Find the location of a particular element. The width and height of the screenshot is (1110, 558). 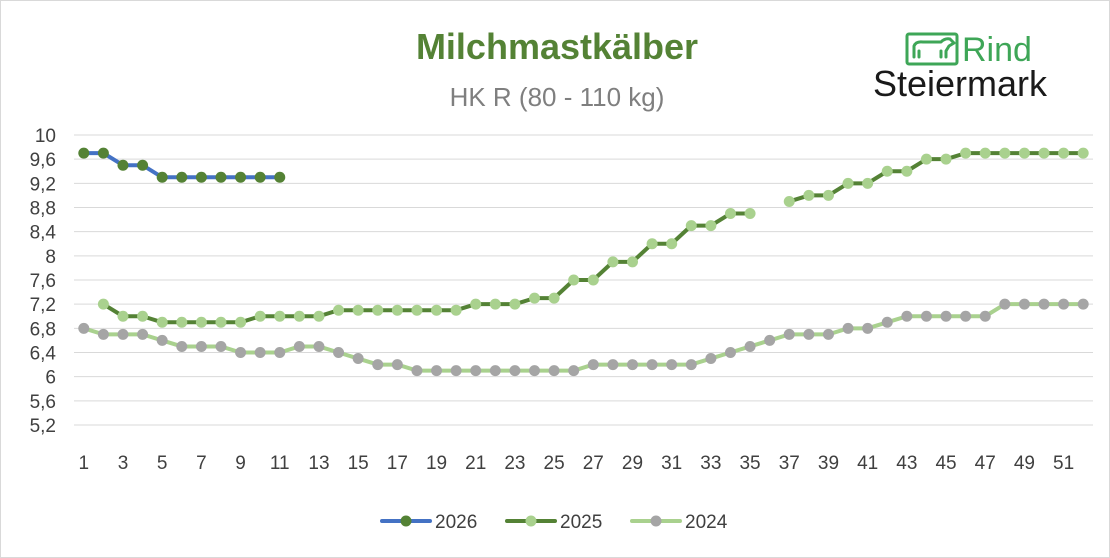

legend-label: 2026 is located at coordinates (456, 522).